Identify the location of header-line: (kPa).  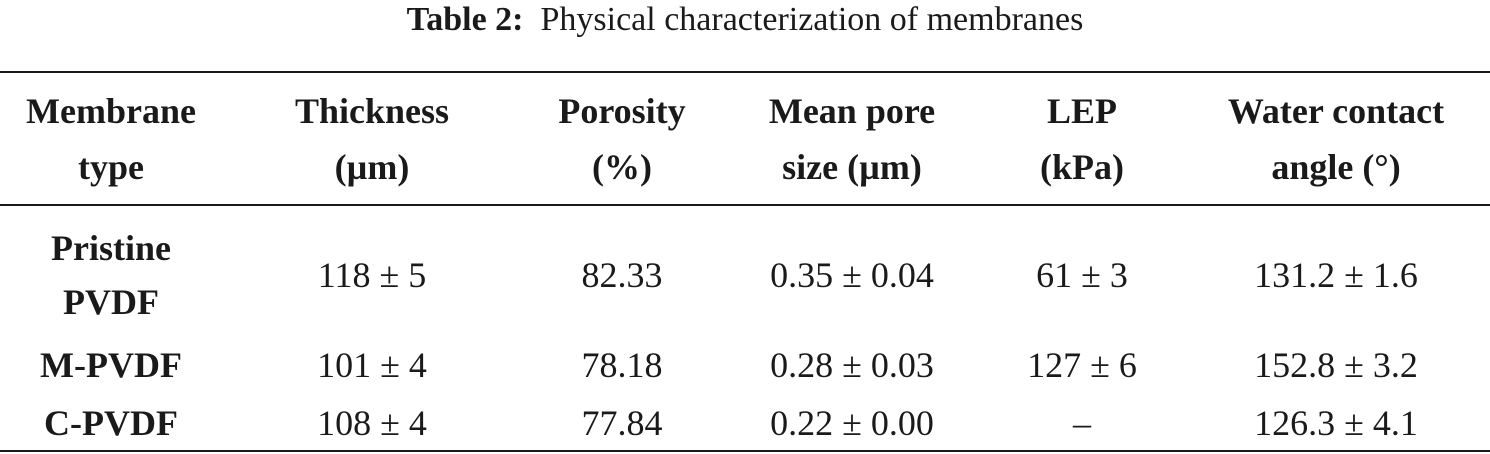
(1082, 166).